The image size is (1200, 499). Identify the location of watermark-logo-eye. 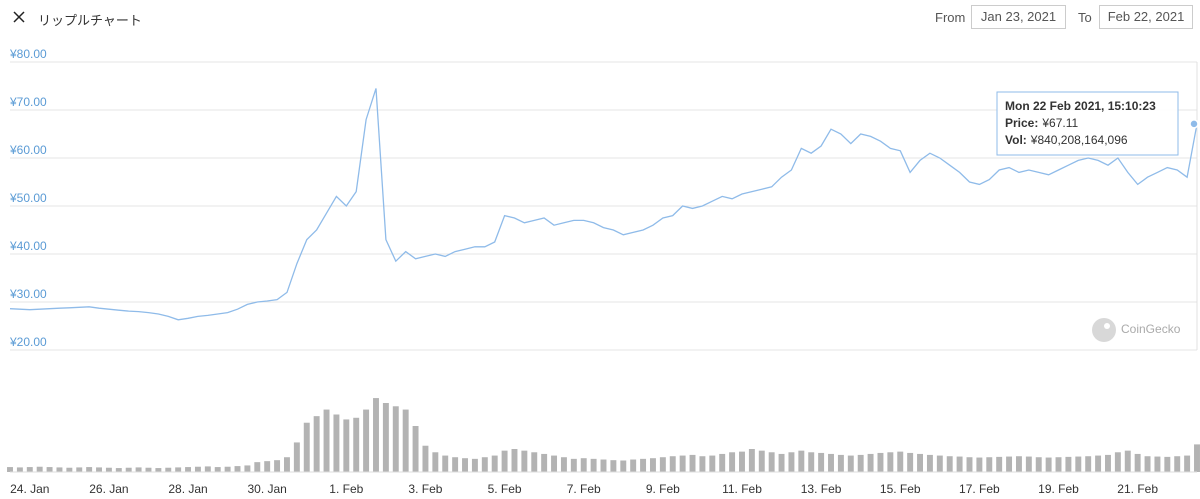
(1107, 326).